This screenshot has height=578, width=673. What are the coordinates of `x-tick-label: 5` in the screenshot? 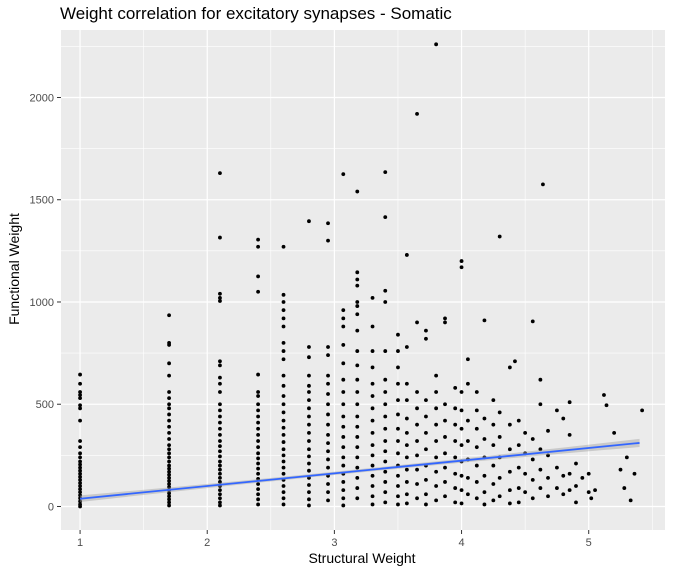 It's located at (589, 543).